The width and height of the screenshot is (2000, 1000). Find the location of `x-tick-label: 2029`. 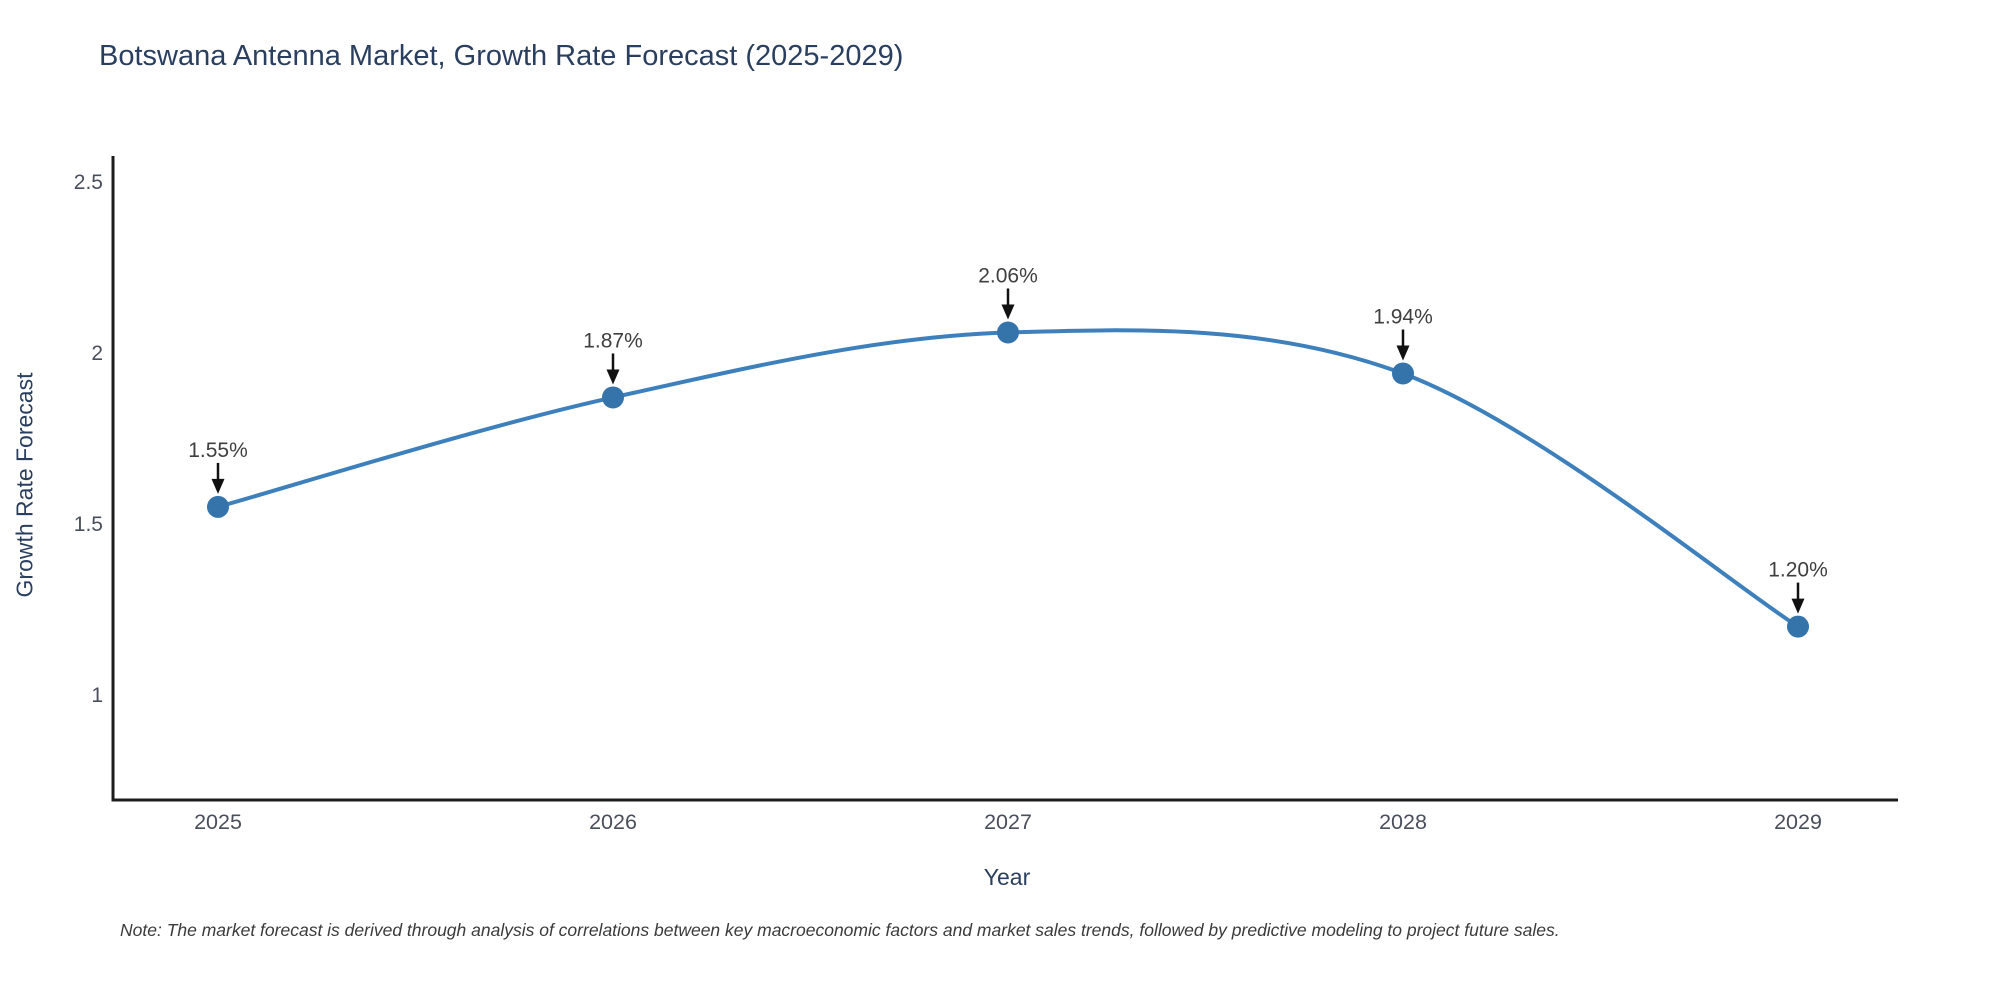

x-tick-label: 2029 is located at coordinates (1798, 822).